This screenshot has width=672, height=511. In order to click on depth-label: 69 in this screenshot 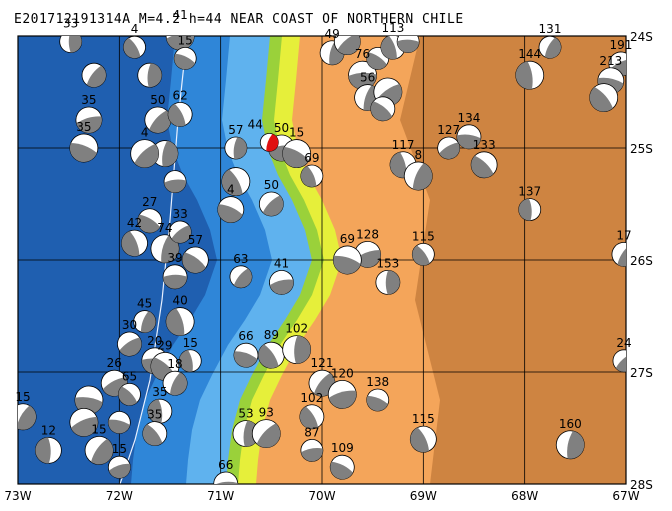, I will do `click(347, 239)`.